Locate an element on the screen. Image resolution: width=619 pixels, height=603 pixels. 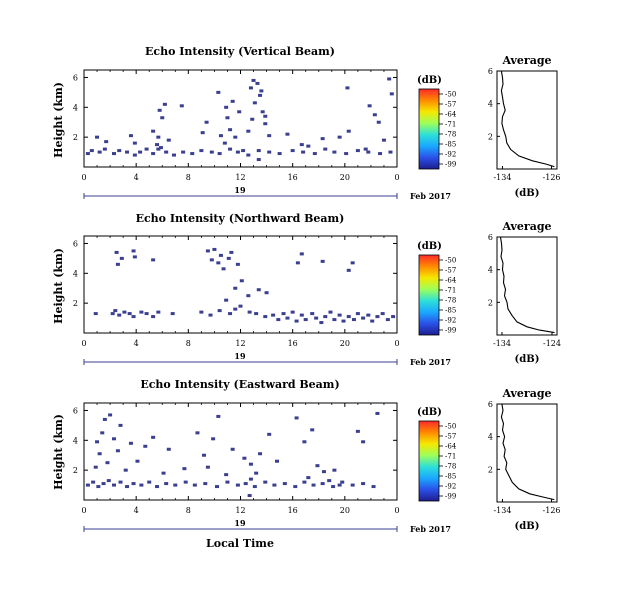
average-x-tick-label: -126 is located at coordinates (552, 510).